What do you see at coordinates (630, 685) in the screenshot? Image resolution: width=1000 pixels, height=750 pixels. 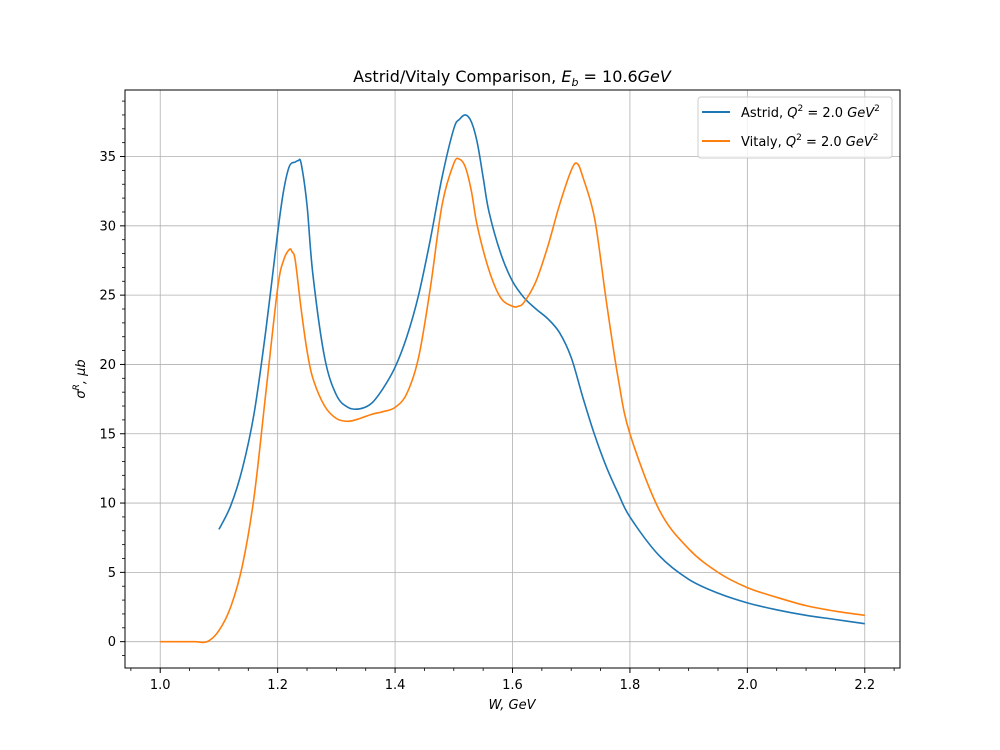 I see `x-tick-label: 1.8` at bounding box center [630, 685].